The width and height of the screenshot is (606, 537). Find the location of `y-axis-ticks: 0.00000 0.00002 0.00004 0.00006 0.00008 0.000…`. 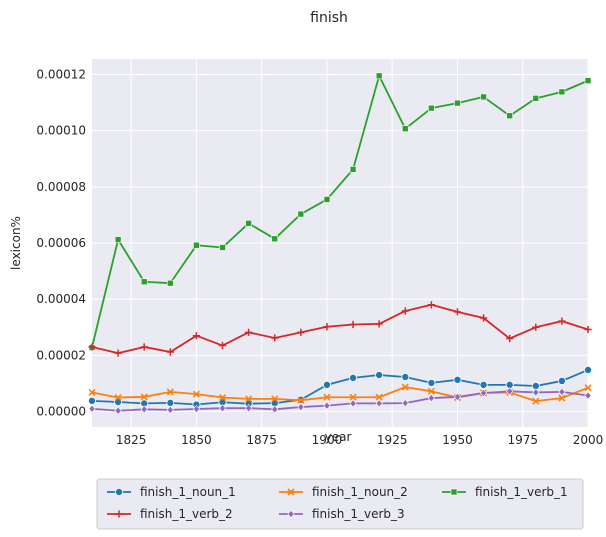

y-axis-ticks: 0.00000 0.00002 0.00004 0.00006 0.00008 0.000… is located at coordinates (61, 242).